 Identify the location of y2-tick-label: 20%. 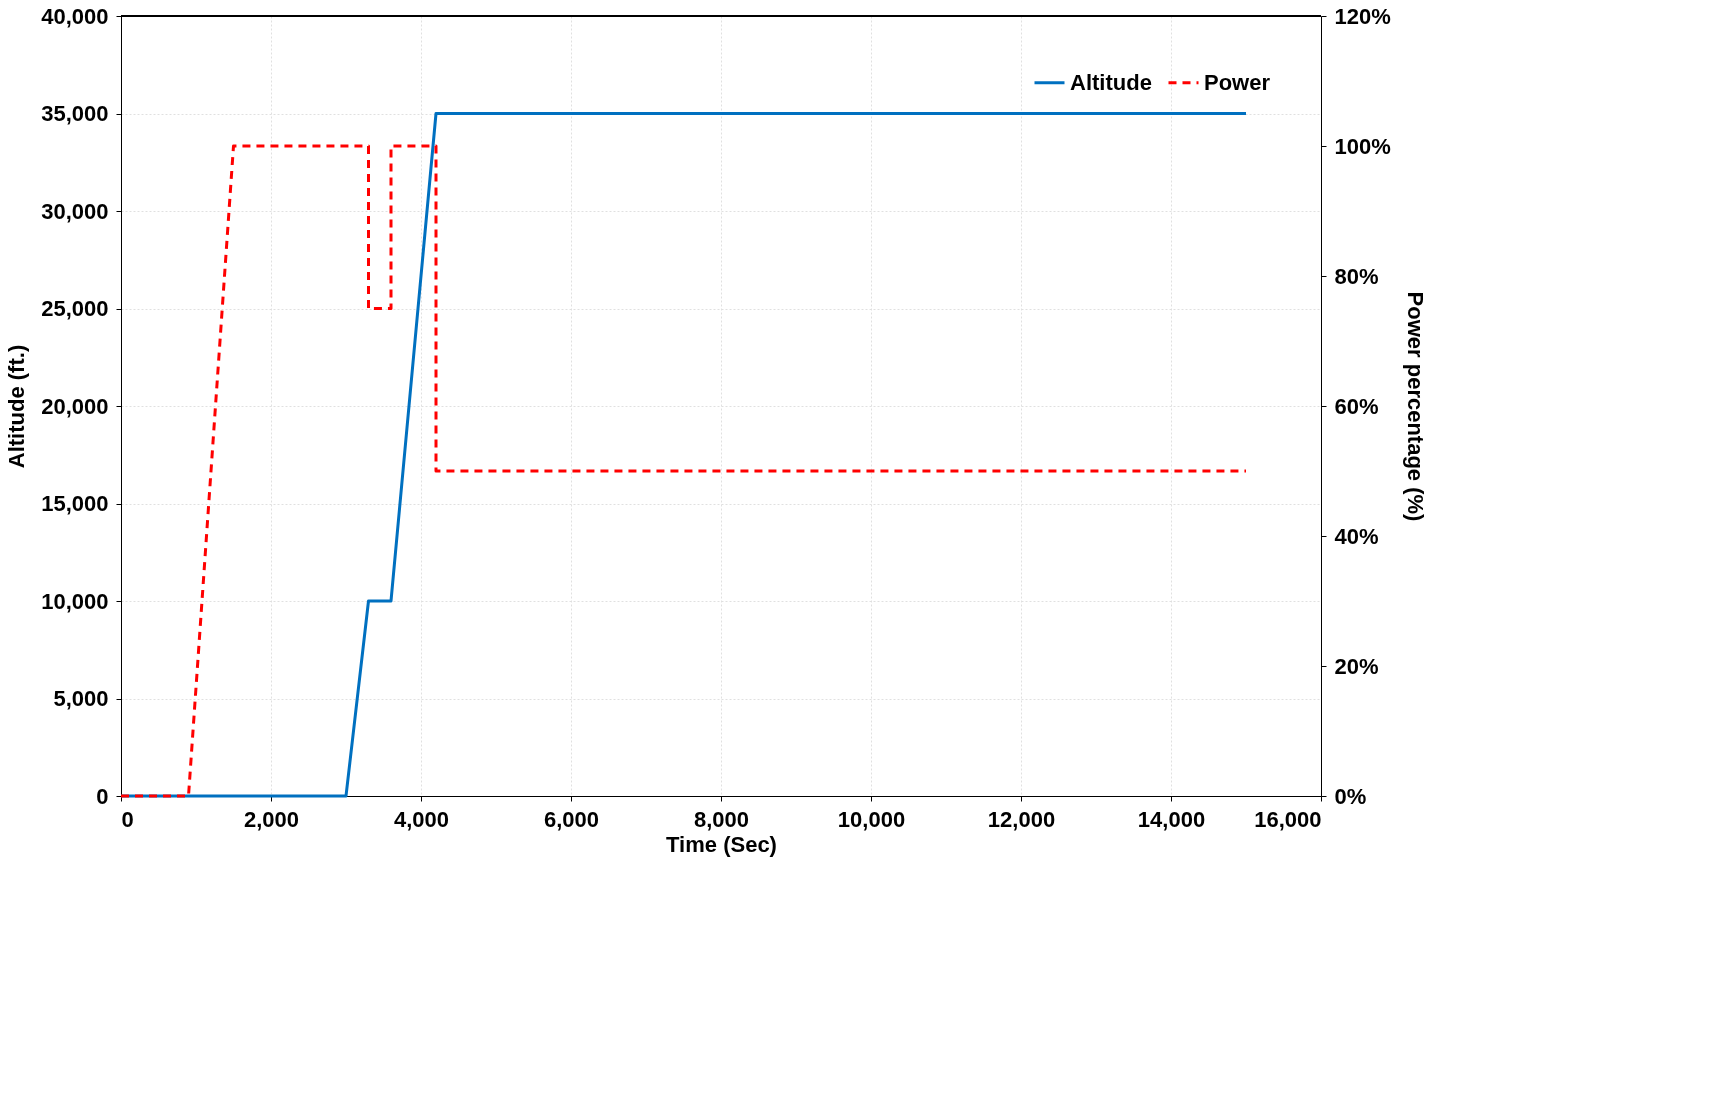
(1356, 666).